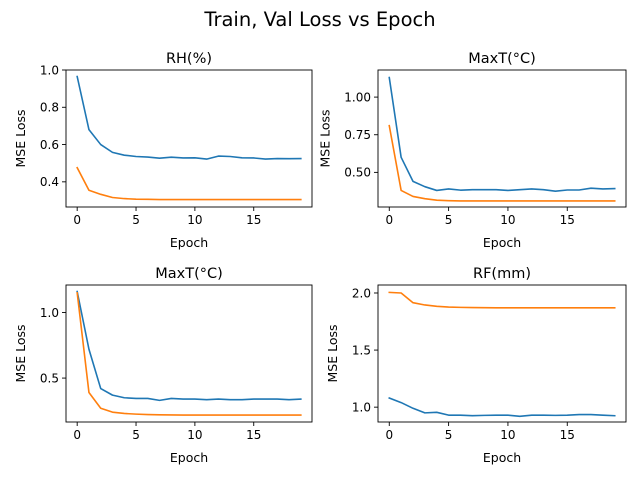 The height and width of the screenshot is (480, 640). What do you see at coordinates (502, 274) in the screenshot?
I see `subplot-title: RF(mm)` at bounding box center [502, 274].